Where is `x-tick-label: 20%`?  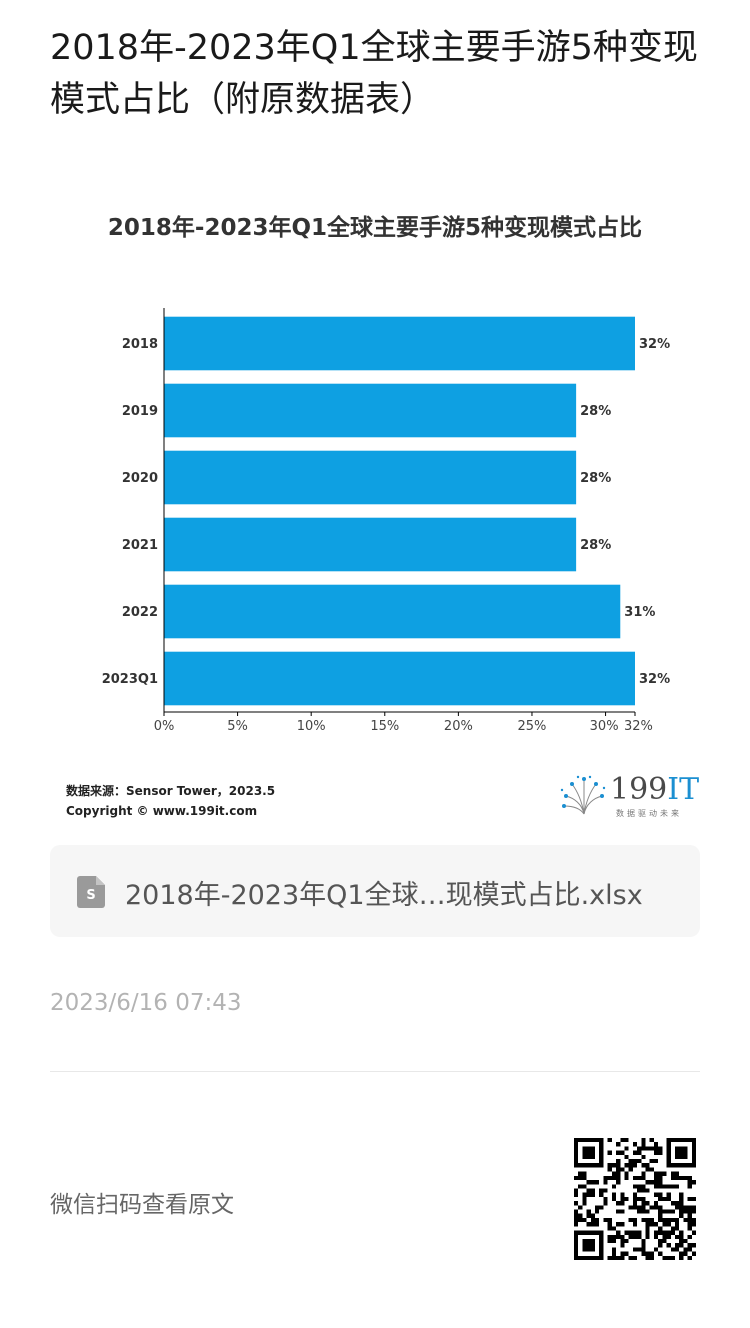
x-tick-label: 20% is located at coordinates (458, 726).